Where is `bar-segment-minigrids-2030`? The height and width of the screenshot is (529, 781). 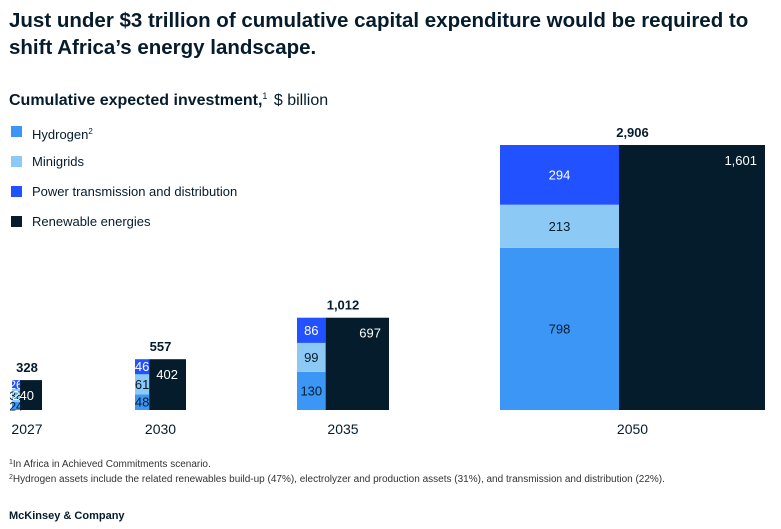 bar-segment-minigrids-2030 is located at coordinates (142, 384).